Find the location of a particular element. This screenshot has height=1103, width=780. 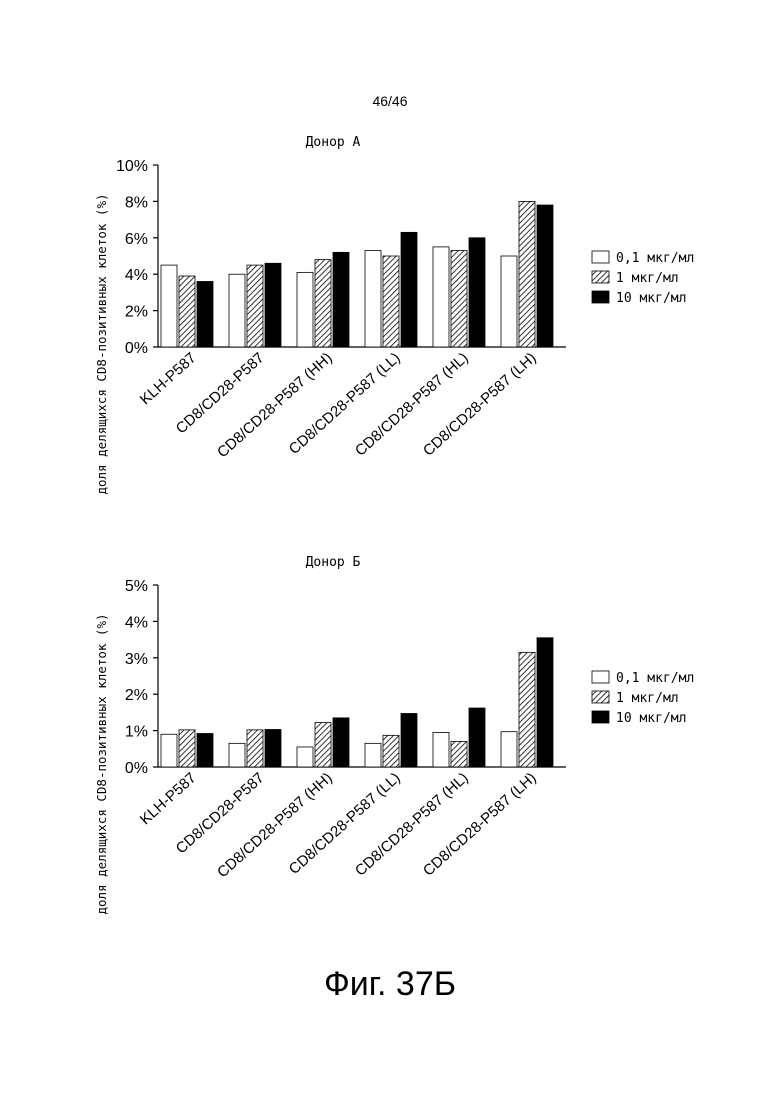

chart-title: Донор А is located at coordinates (333, 142).